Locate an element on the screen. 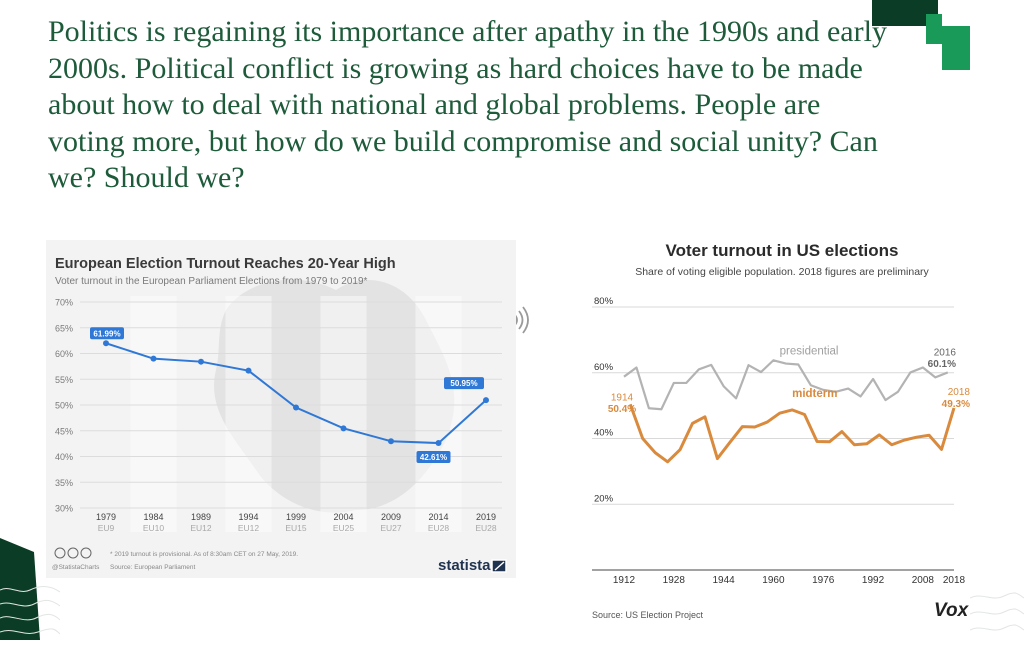 This screenshot has width=1024, height=645. eu-y-tick-label: 40% is located at coordinates (64, 457).